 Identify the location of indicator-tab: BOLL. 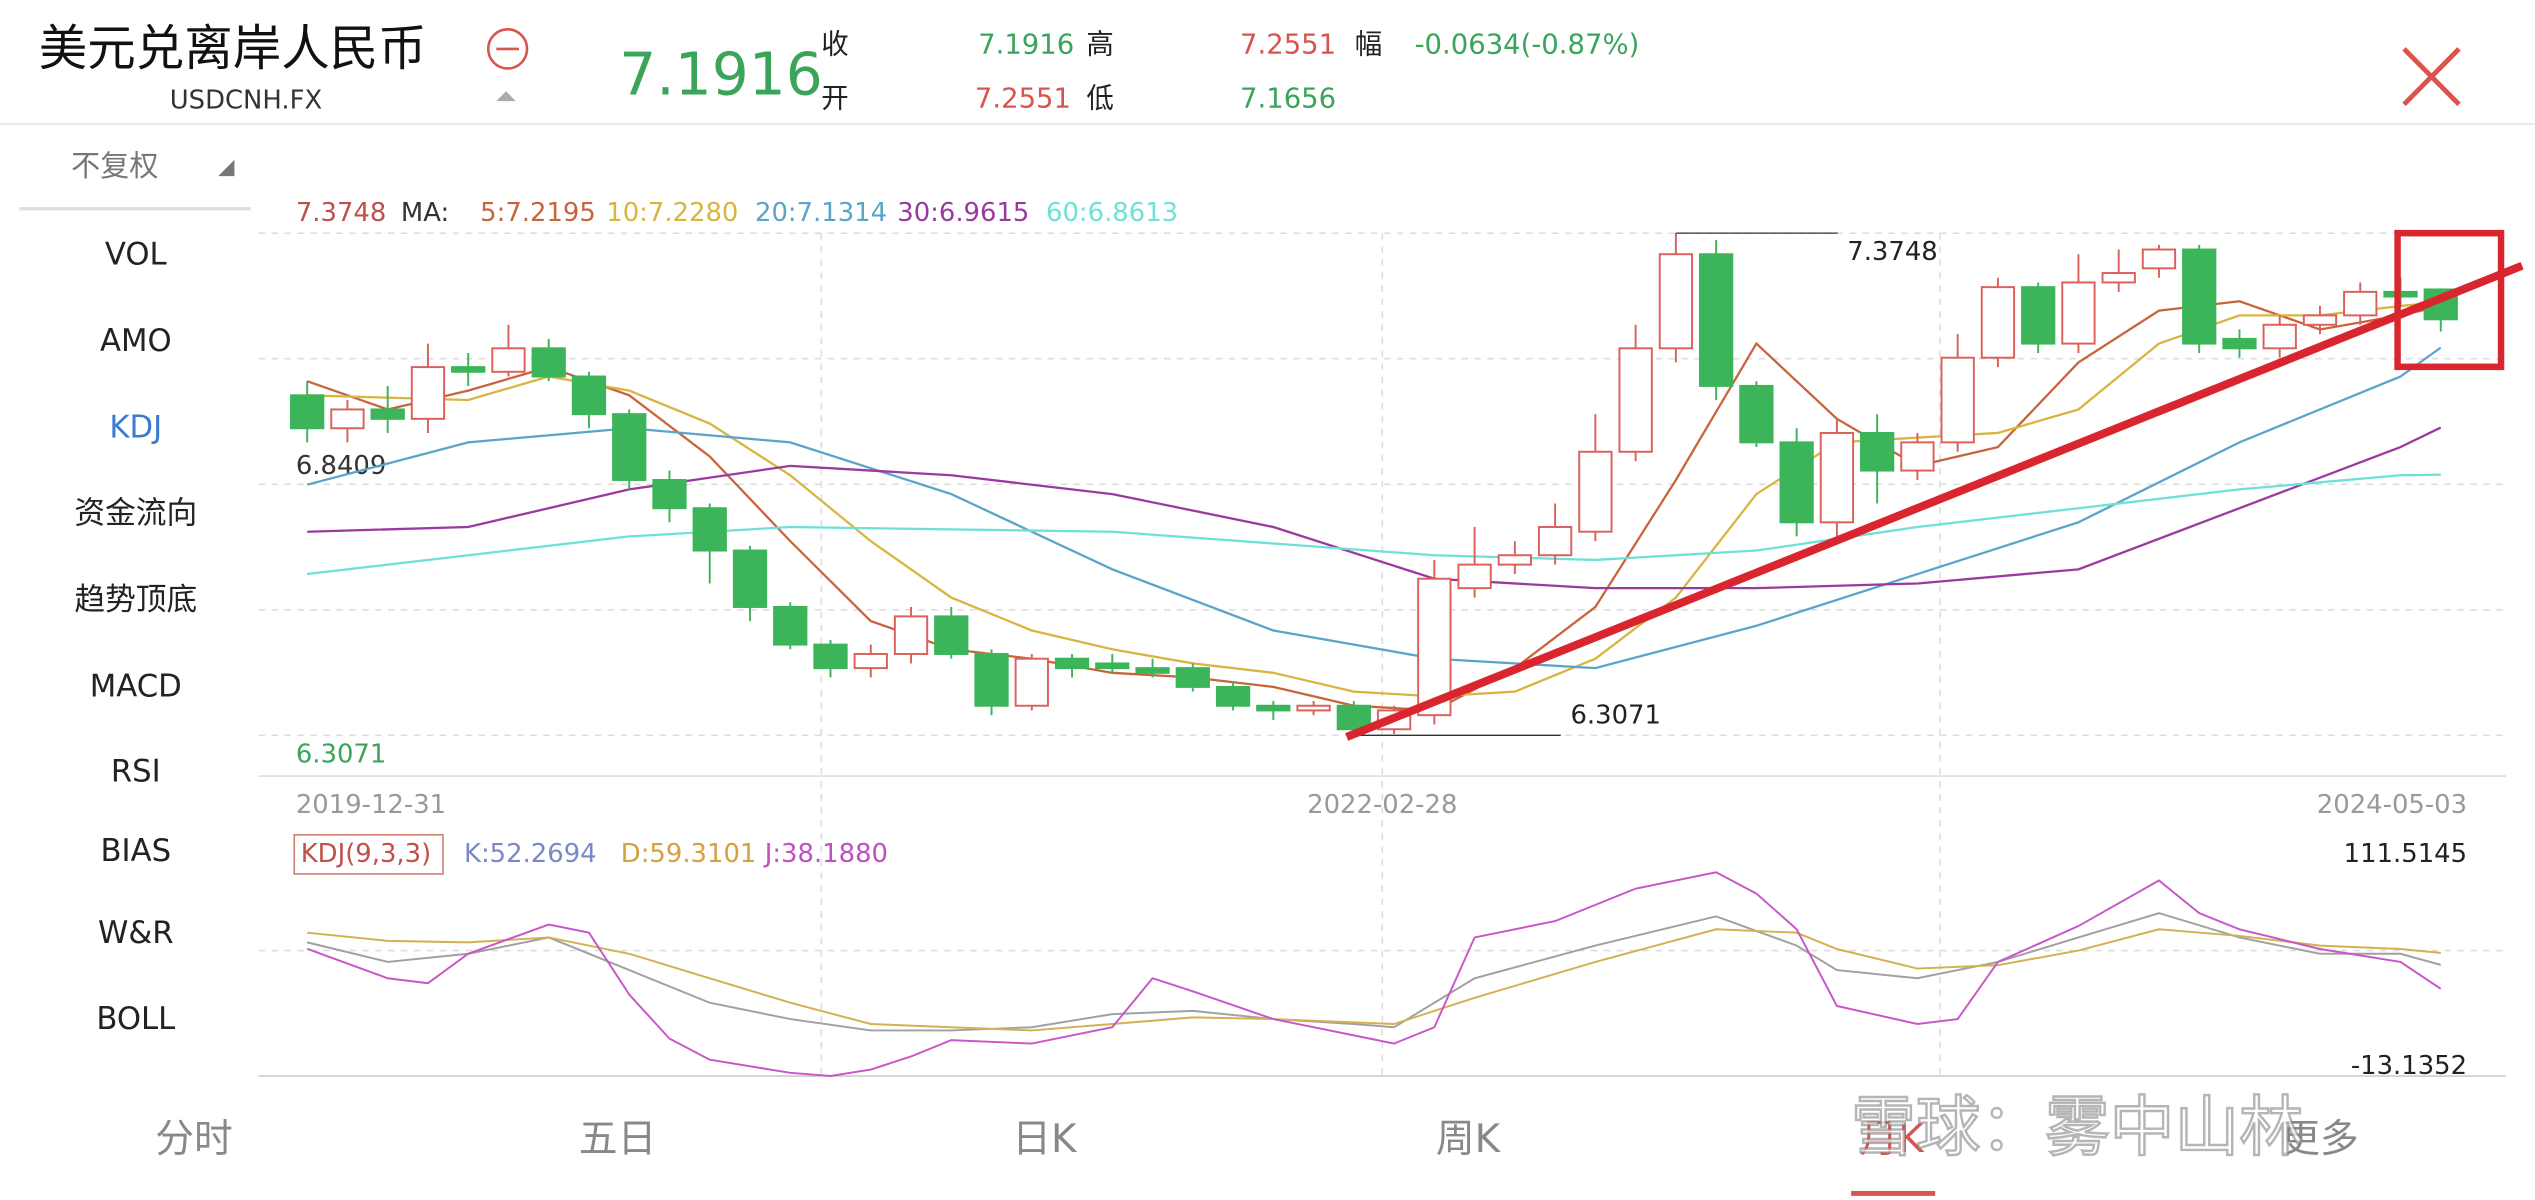
(136, 1019).